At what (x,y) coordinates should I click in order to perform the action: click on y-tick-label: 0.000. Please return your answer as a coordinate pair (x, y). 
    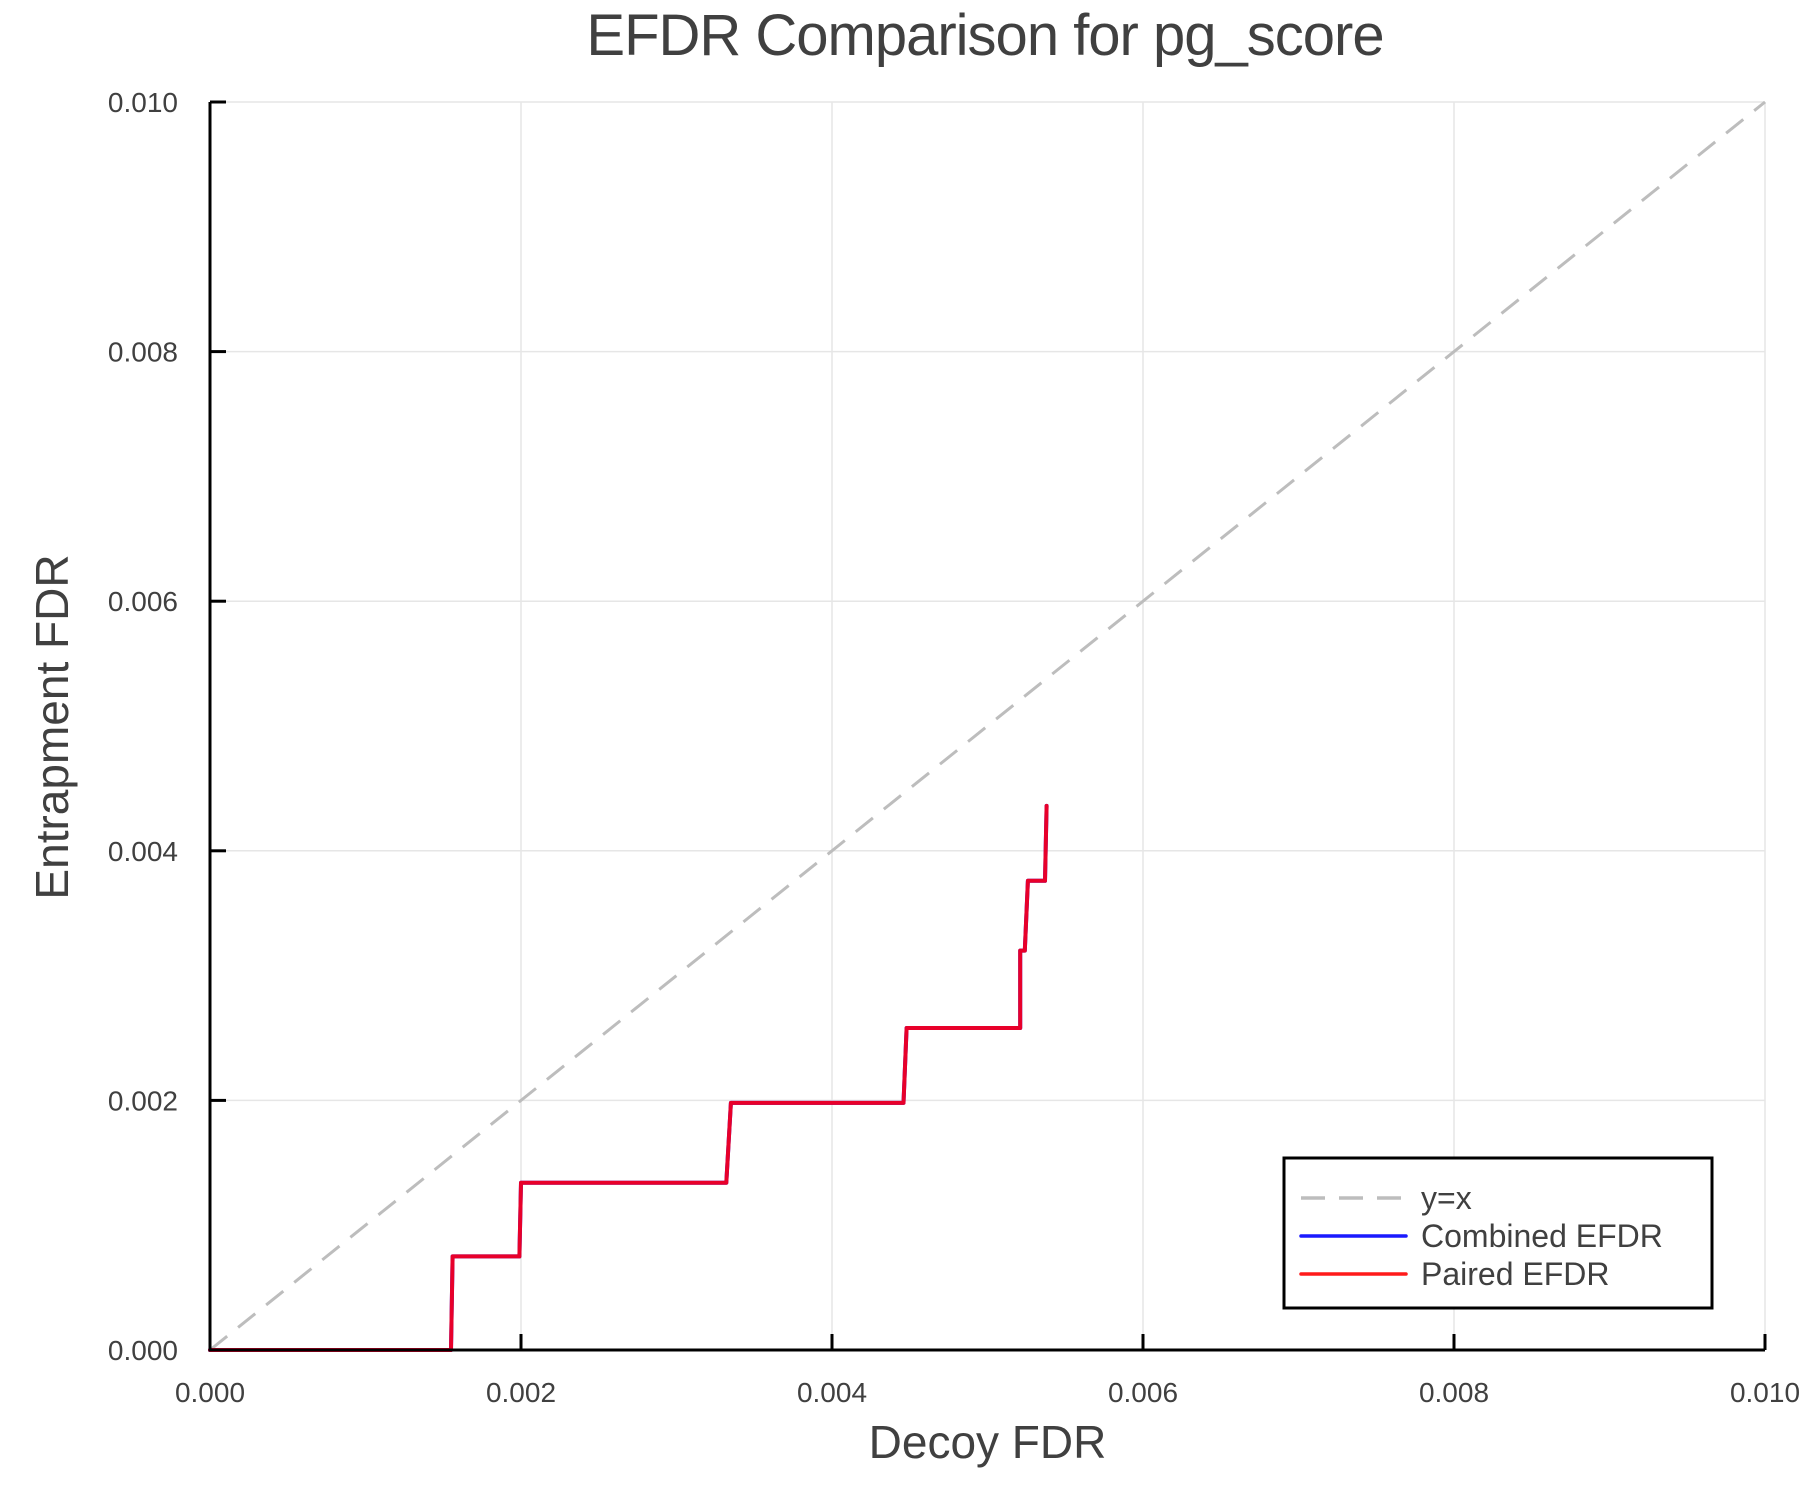
    Looking at the image, I should click on (143, 1350).